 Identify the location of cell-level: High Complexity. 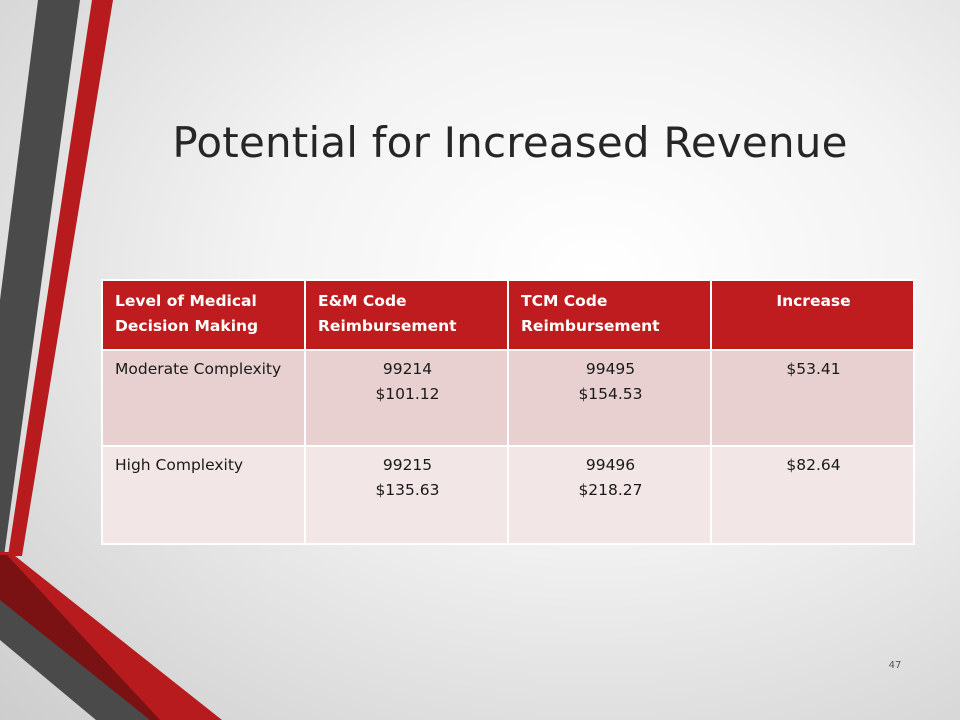
(203, 495).